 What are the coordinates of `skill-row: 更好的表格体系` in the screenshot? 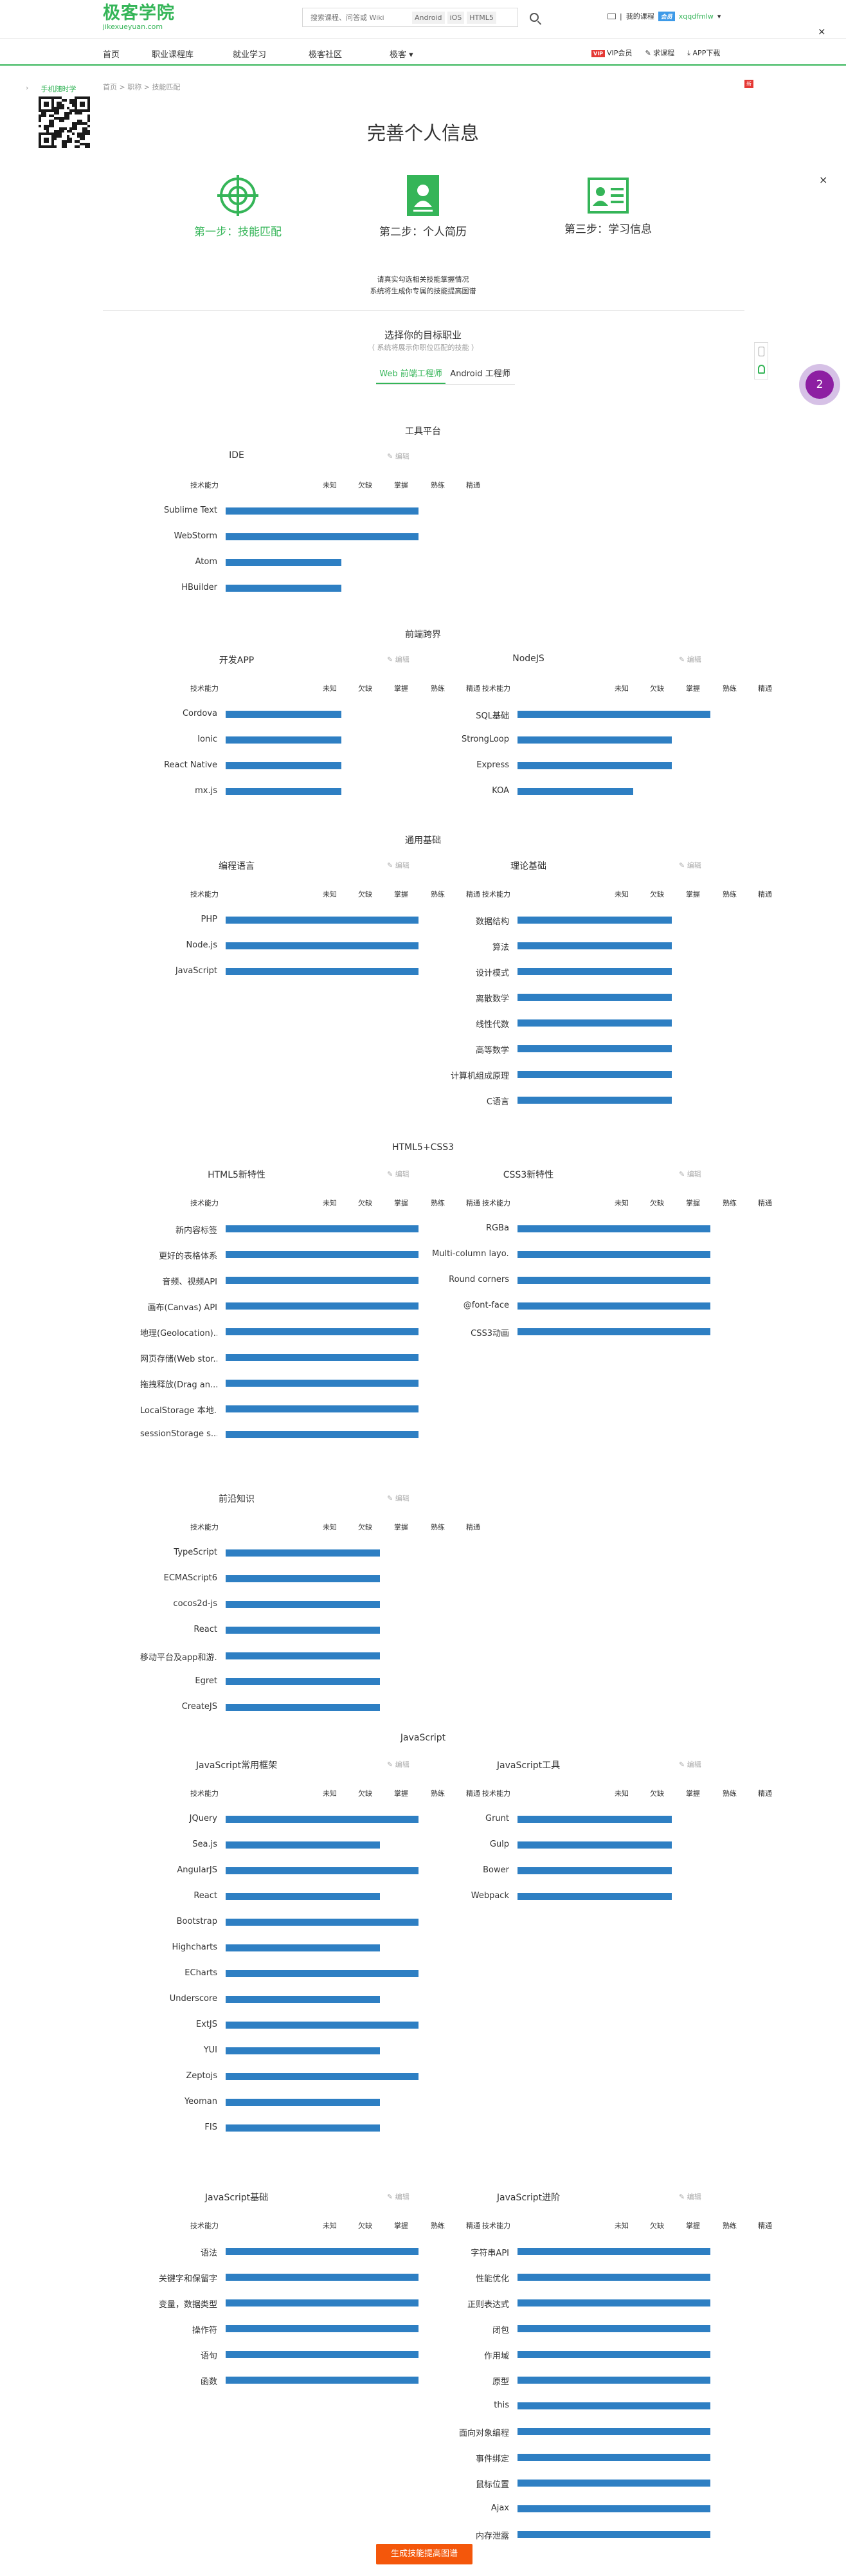 It's located at (284, 1255).